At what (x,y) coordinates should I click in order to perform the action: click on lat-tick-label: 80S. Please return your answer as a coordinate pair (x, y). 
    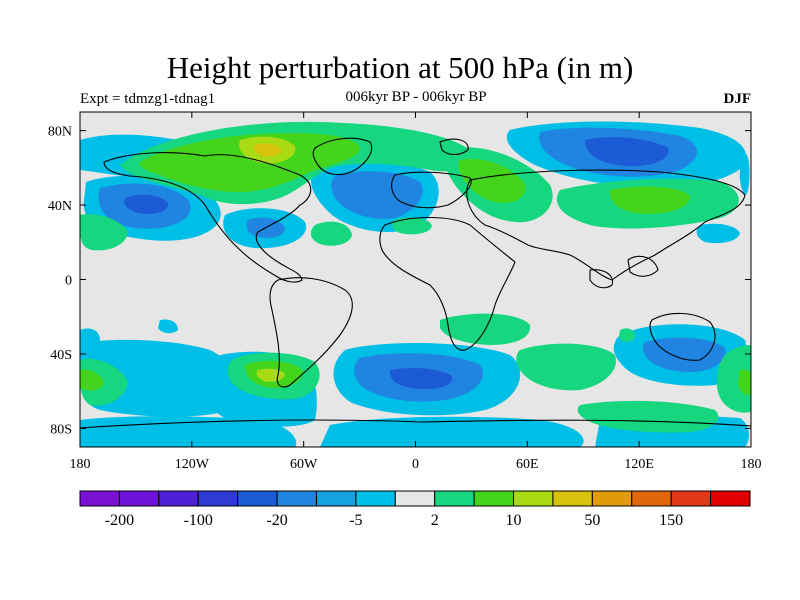
    Looking at the image, I should click on (61, 429).